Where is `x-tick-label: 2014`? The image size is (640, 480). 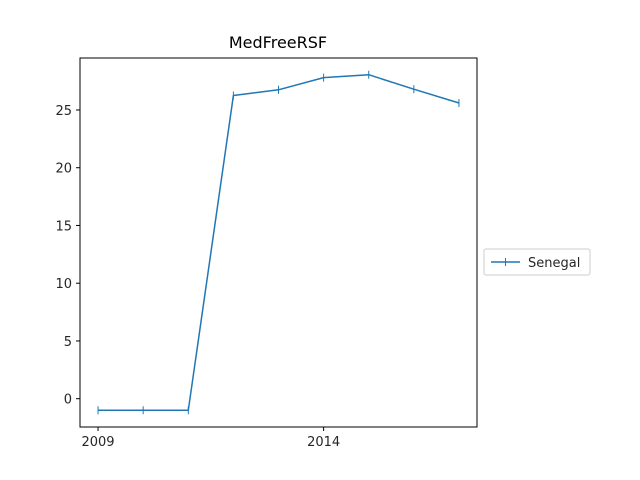 x-tick-label: 2014 is located at coordinates (323, 442).